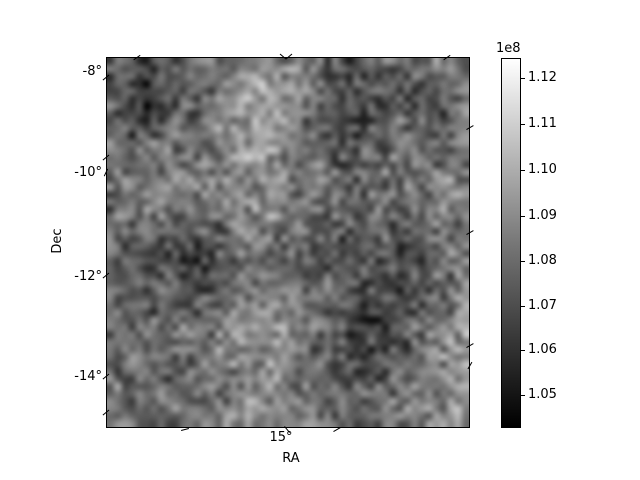 This screenshot has width=640, height=480. I want to click on colorbar-gradient, so click(511, 243).